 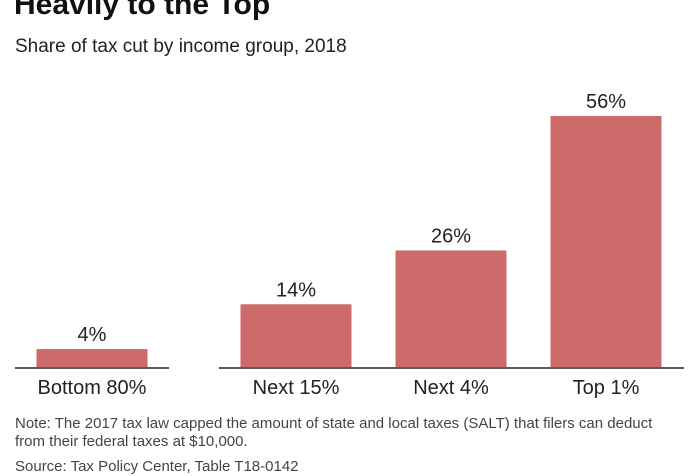 I want to click on data-label: 4%, so click(x=92, y=335).